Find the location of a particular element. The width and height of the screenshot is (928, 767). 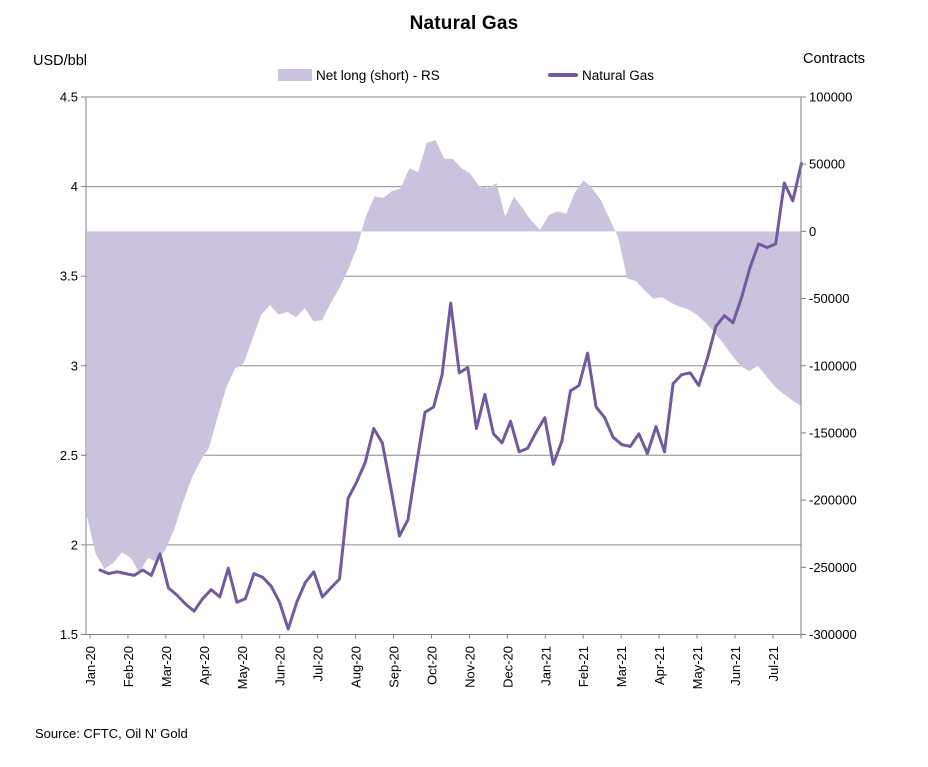

x-tick-label: Jul-20 is located at coordinates (318, 663).